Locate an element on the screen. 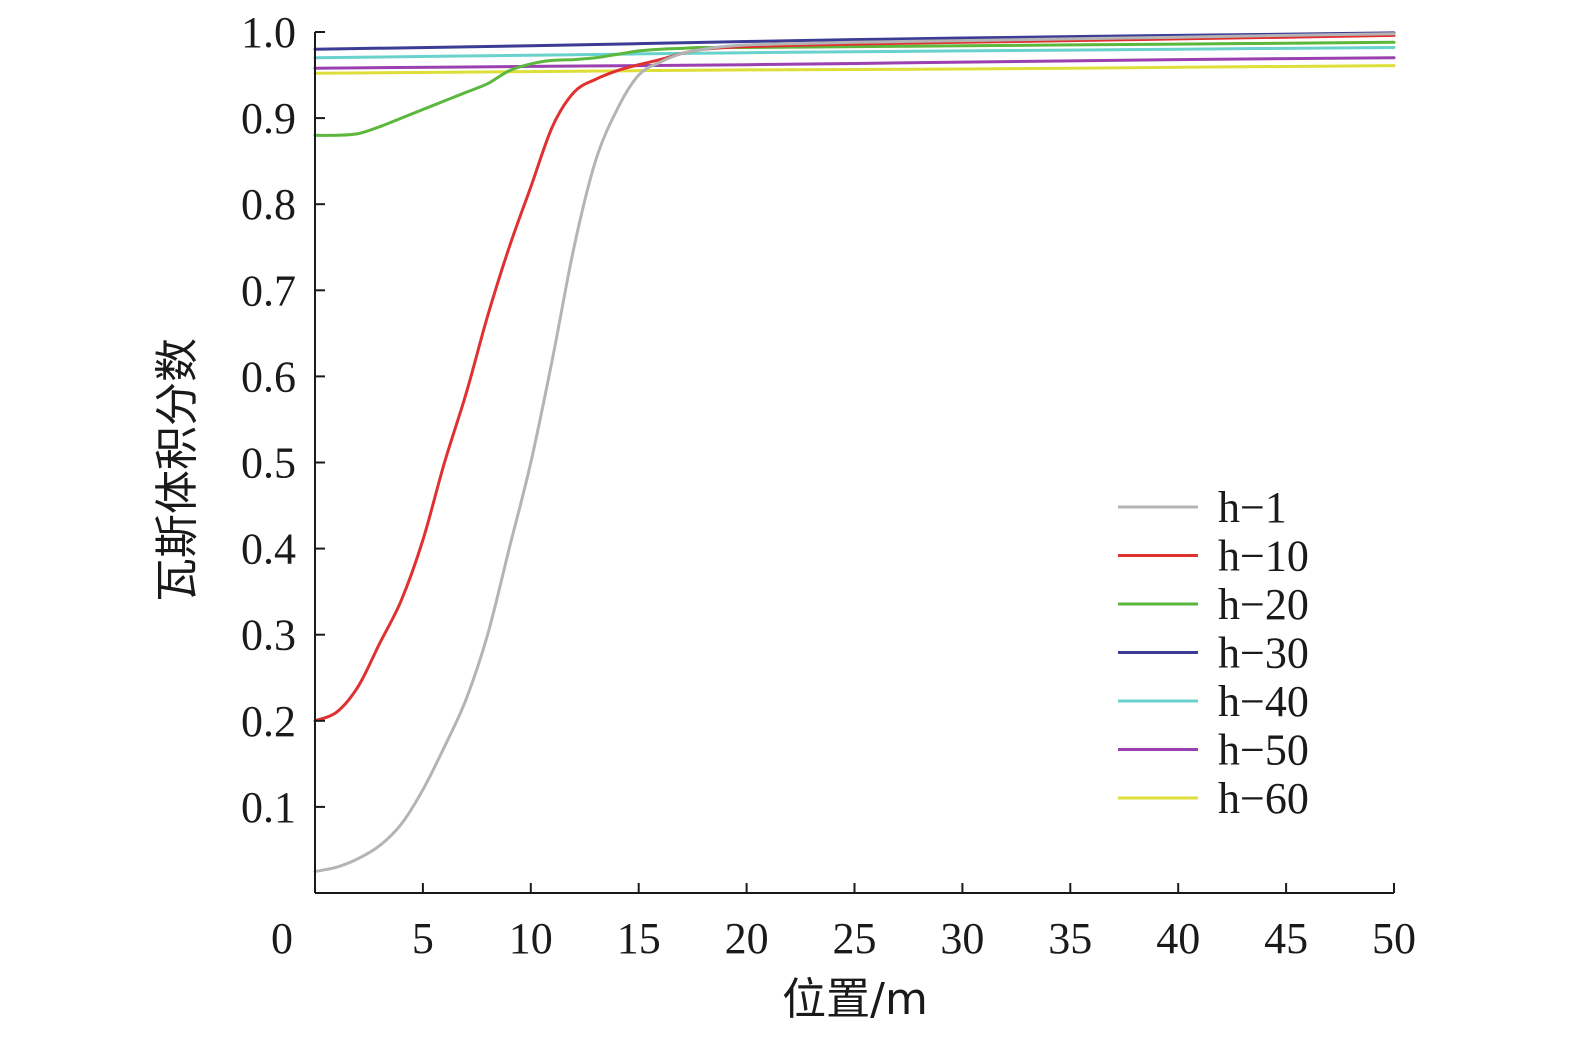 The width and height of the screenshot is (1575, 1039). x-tick-label: 35 is located at coordinates (1070, 938).